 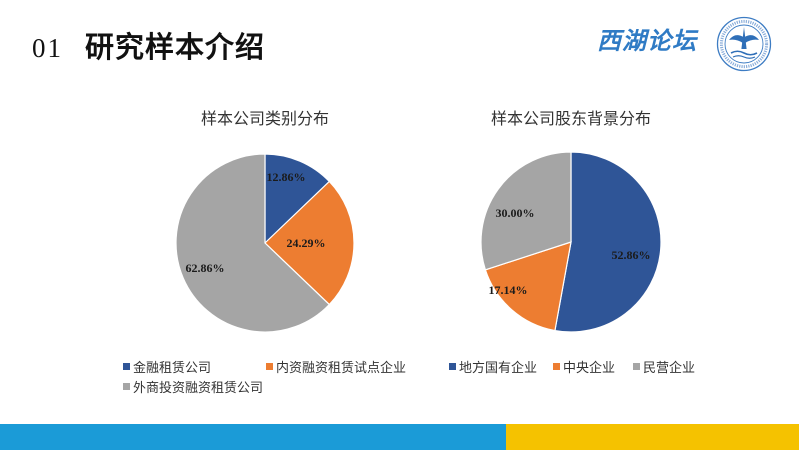 I want to click on shareholder-chart-title: 样本公司股东背景分布, so click(x=570, y=119).